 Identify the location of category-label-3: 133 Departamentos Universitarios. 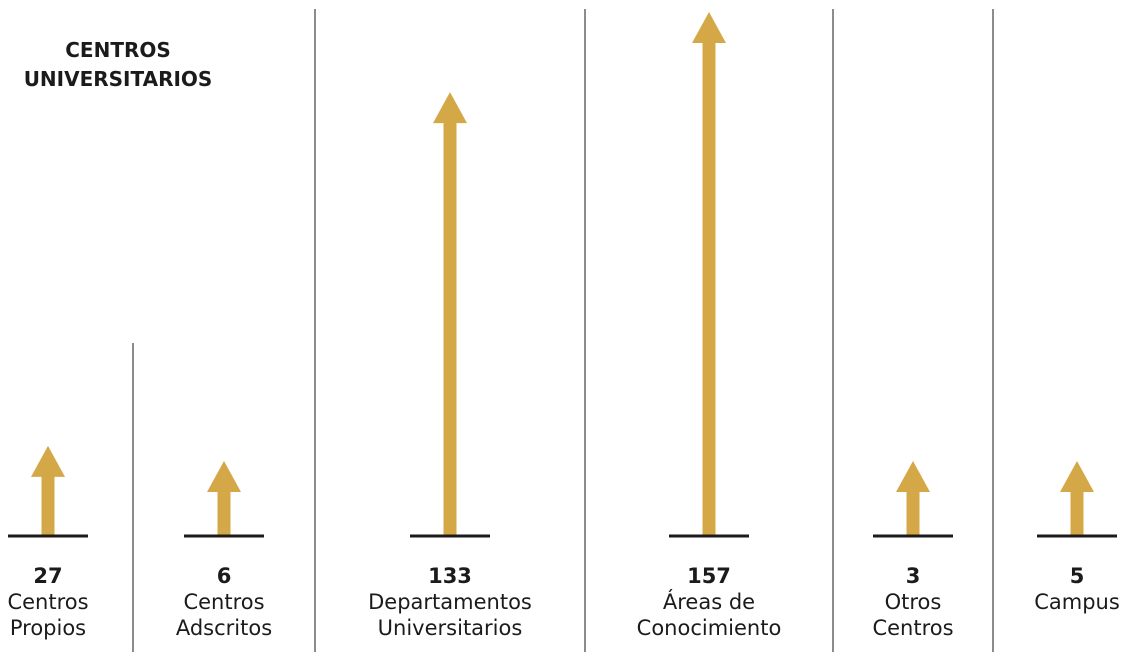
(450, 602).